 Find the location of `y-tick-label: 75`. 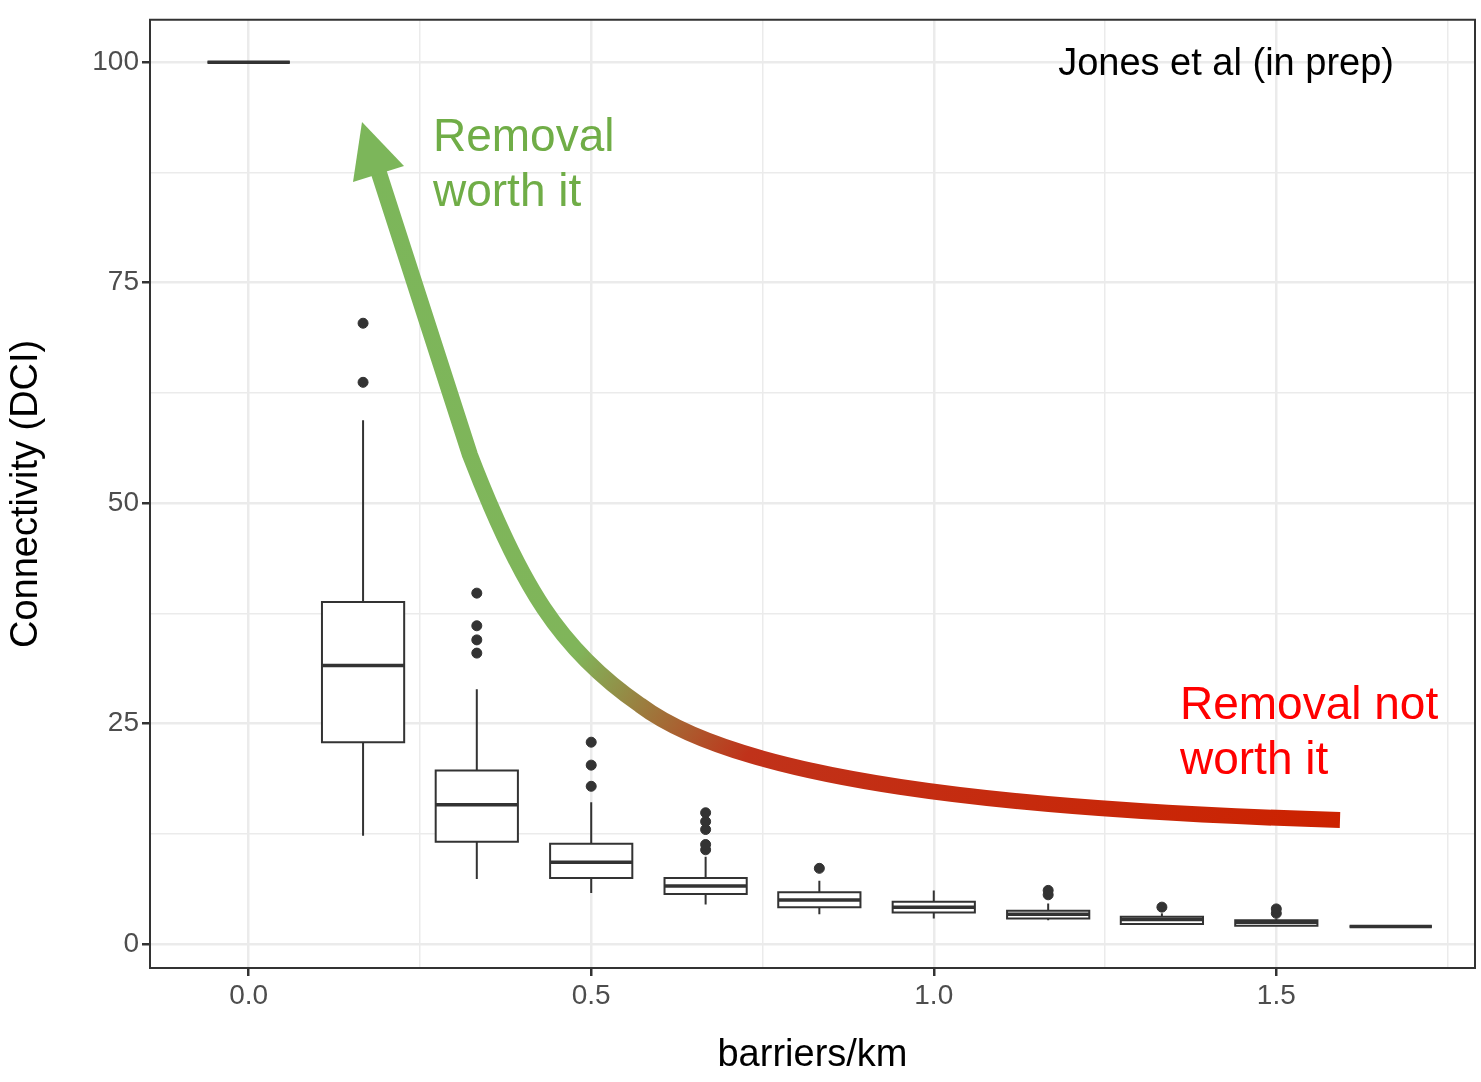

y-tick-label: 75 is located at coordinates (123, 281).